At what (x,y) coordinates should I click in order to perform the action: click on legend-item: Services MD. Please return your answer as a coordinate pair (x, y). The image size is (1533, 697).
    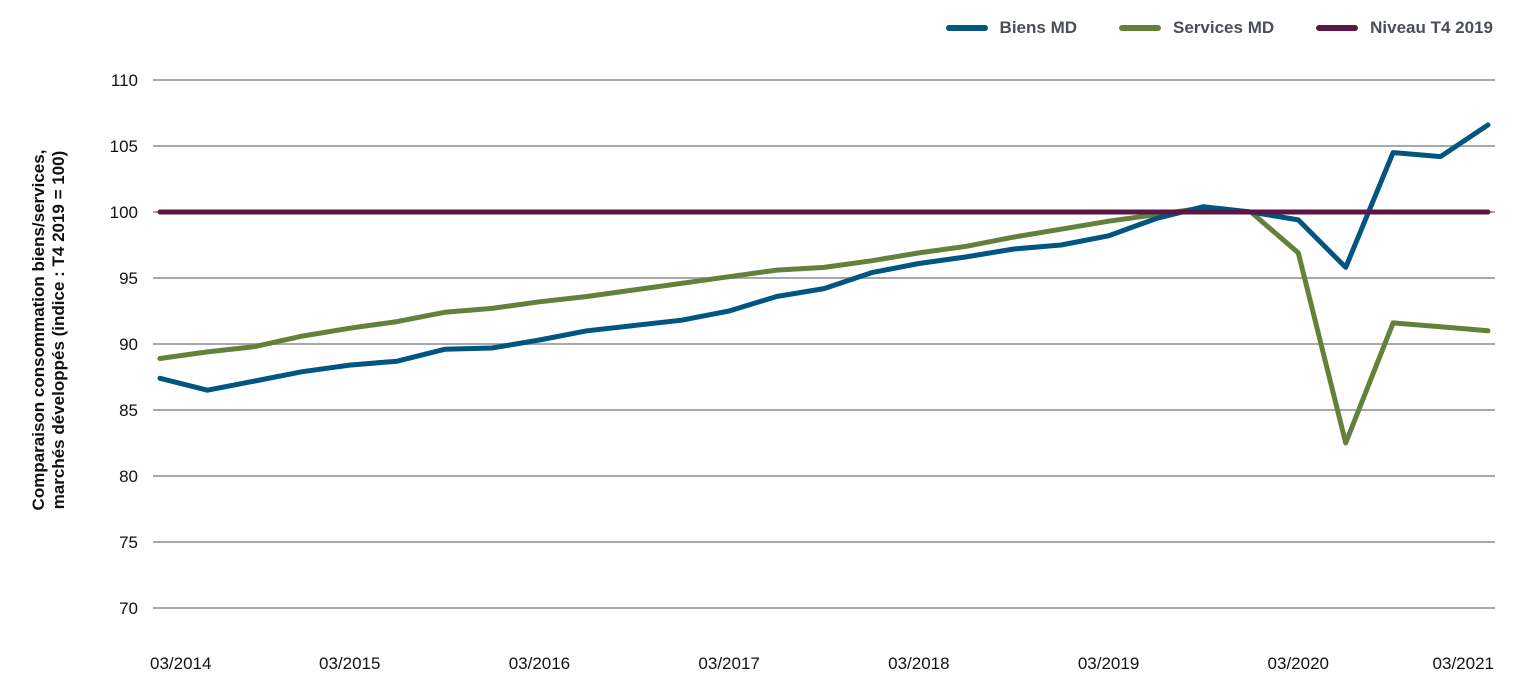
    Looking at the image, I should click on (1196, 28).